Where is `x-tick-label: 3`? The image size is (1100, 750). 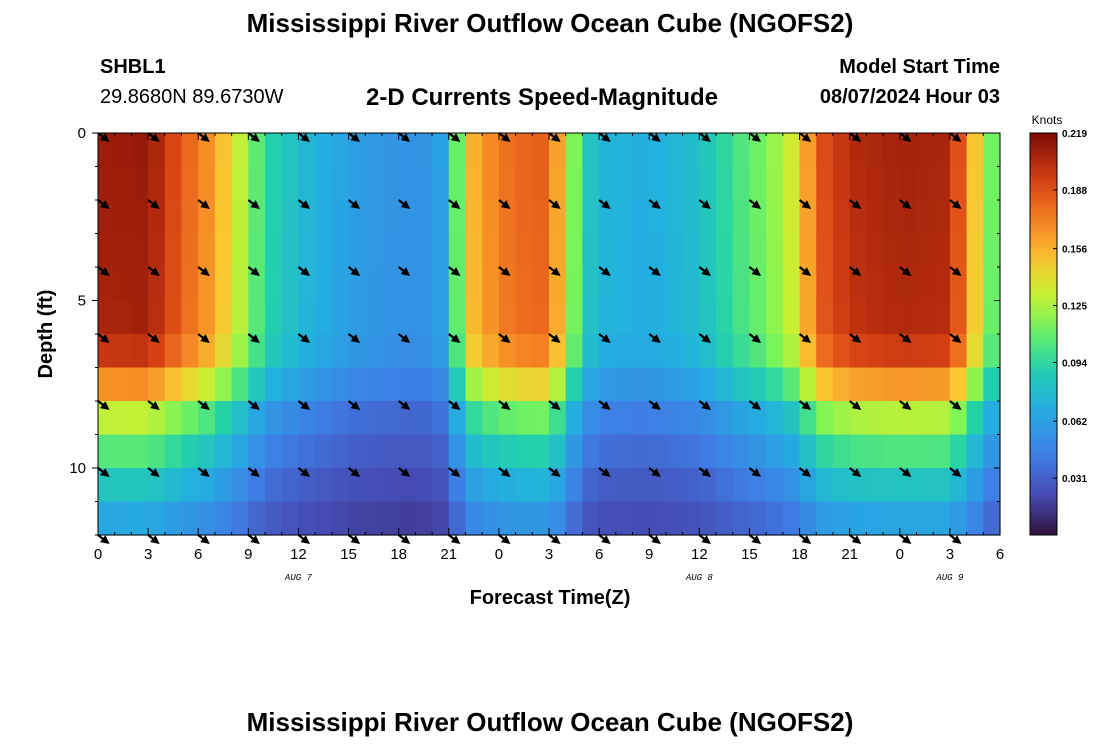
x-tick-label: 3 is located at coordinates (950, 554).